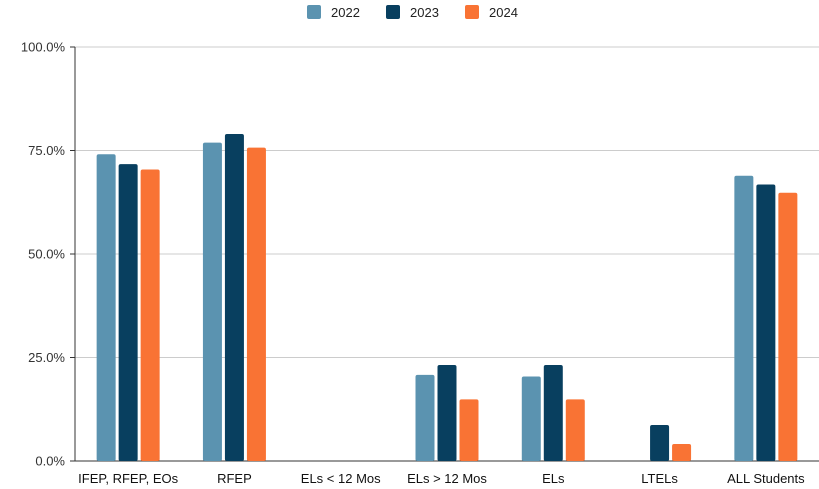 This screenshot has width=819, height=489. I want to click on x-category-label: ELs, so click(553, 478).